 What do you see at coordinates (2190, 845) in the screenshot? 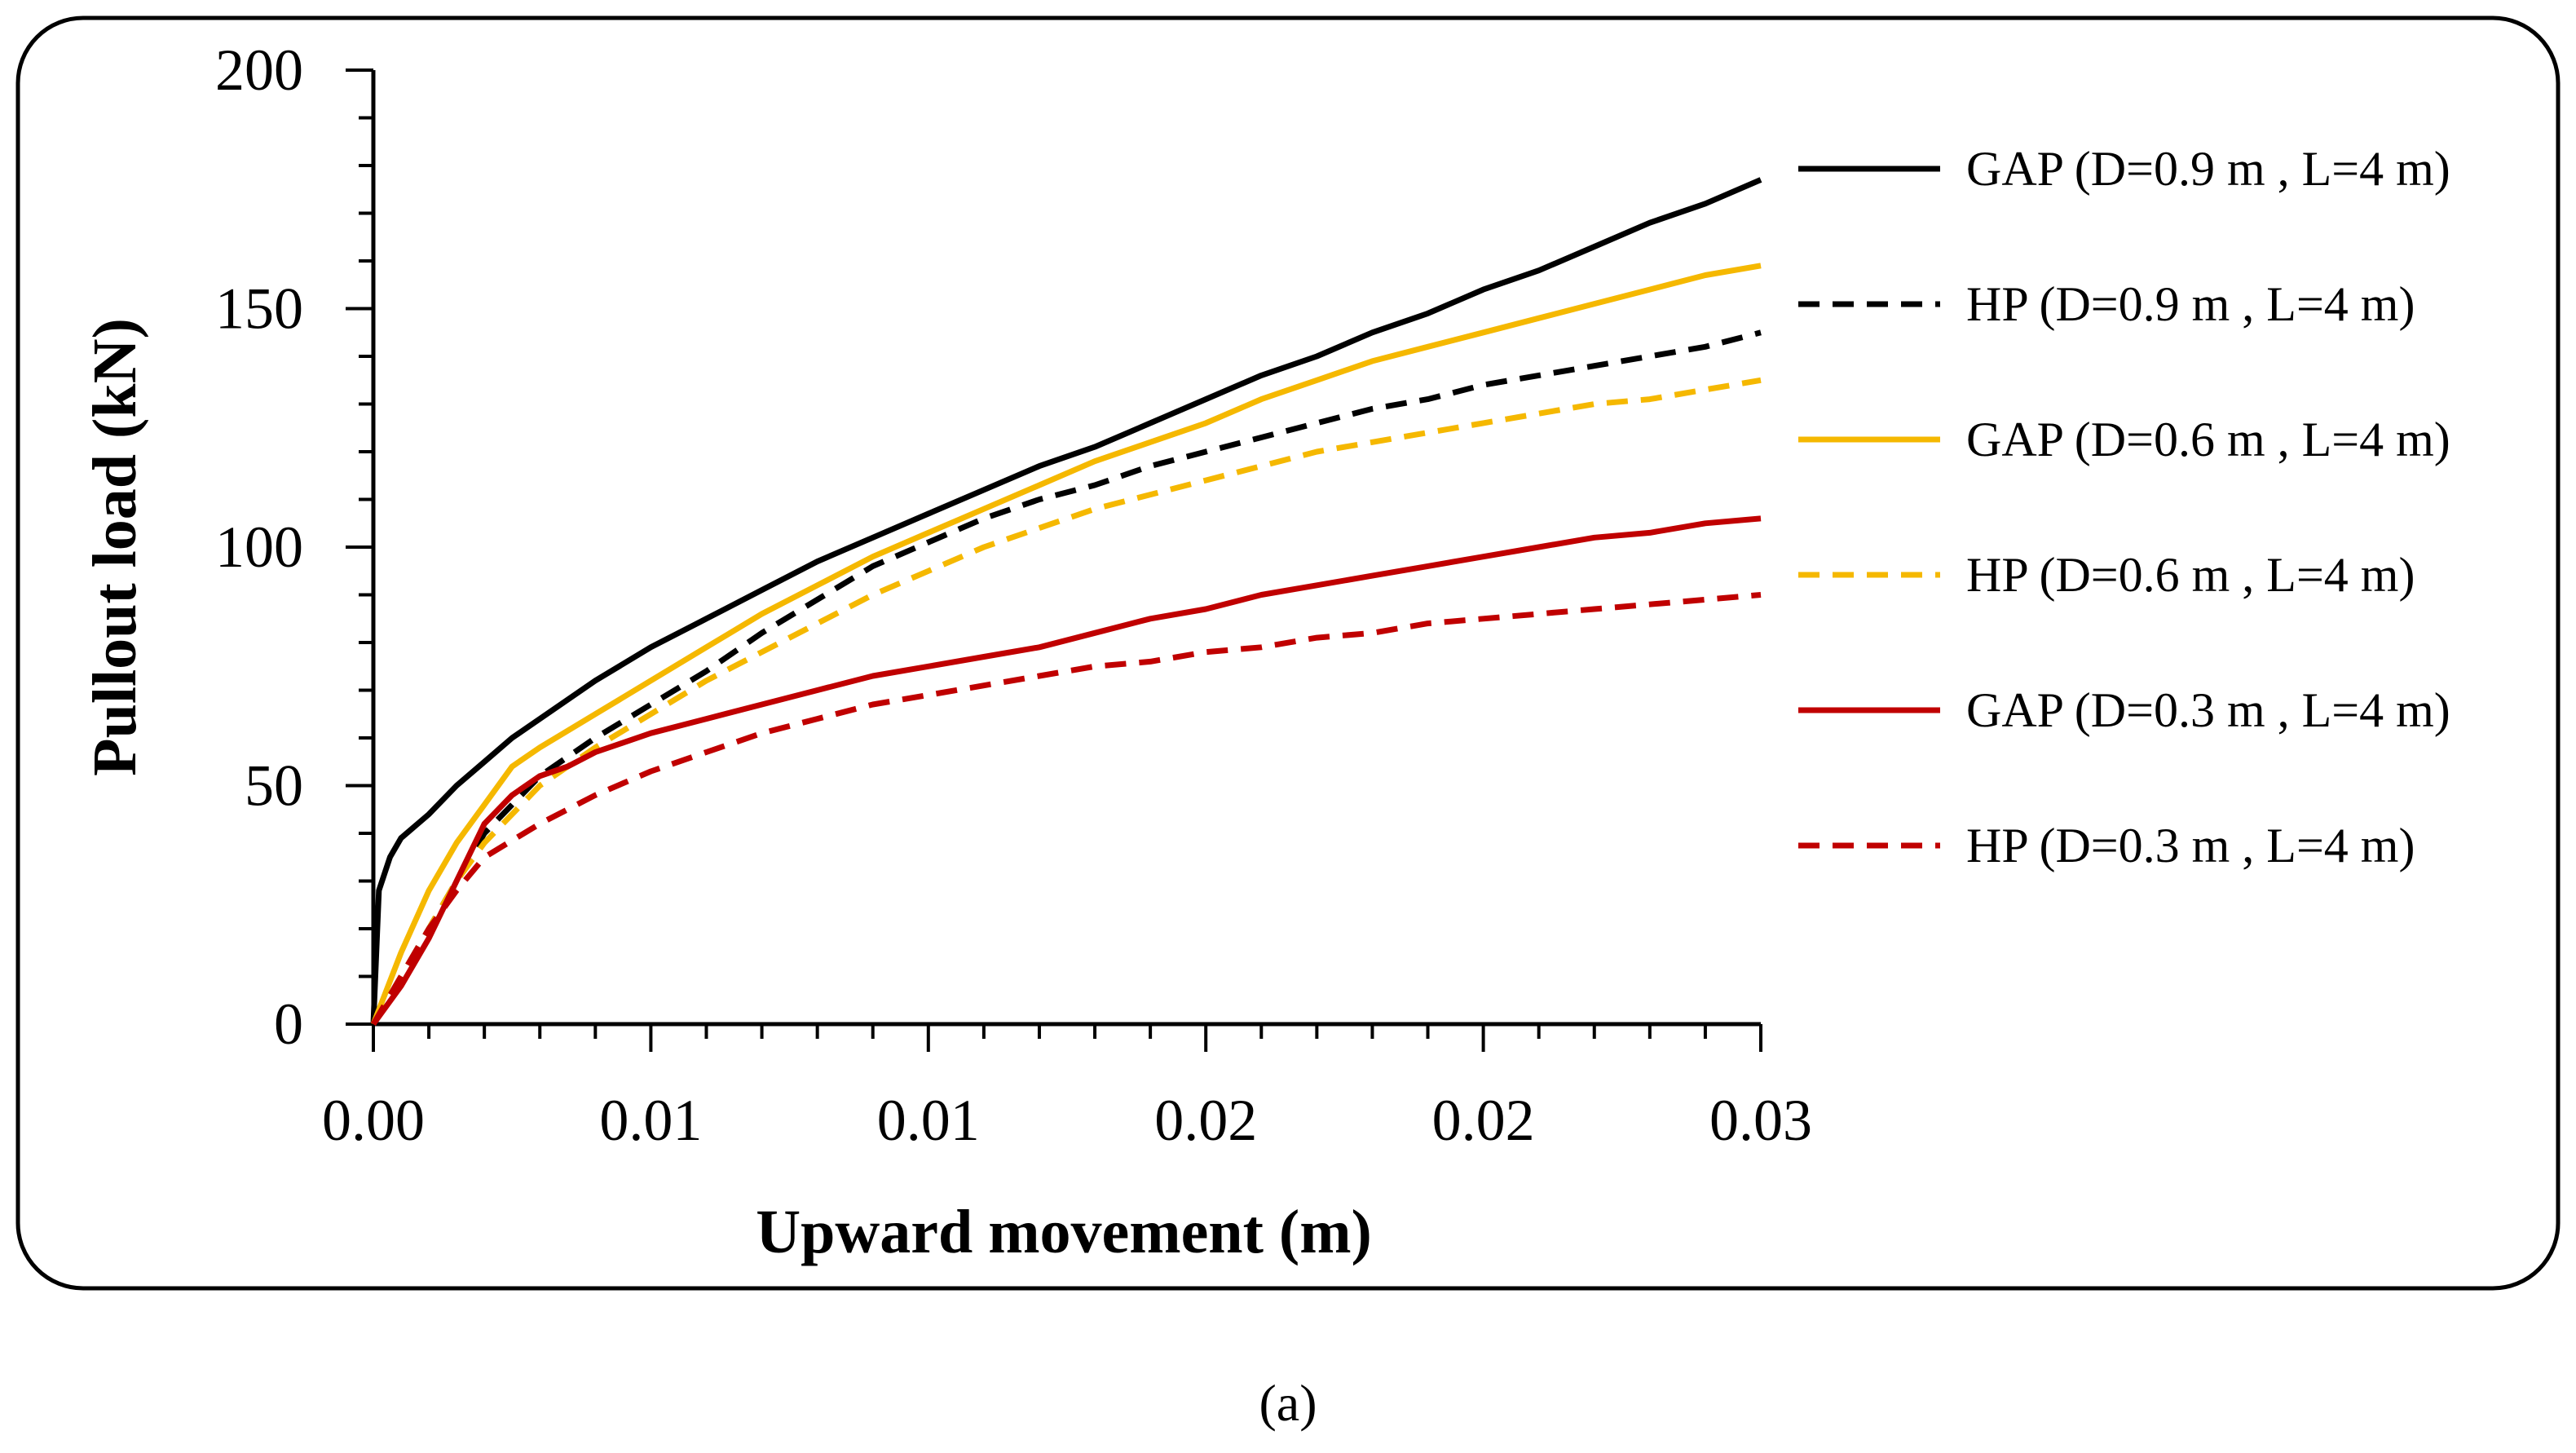
I see `legend-label-6: HP (D=0.3 m , L=4 m)` at bounding box center [2190, 845].